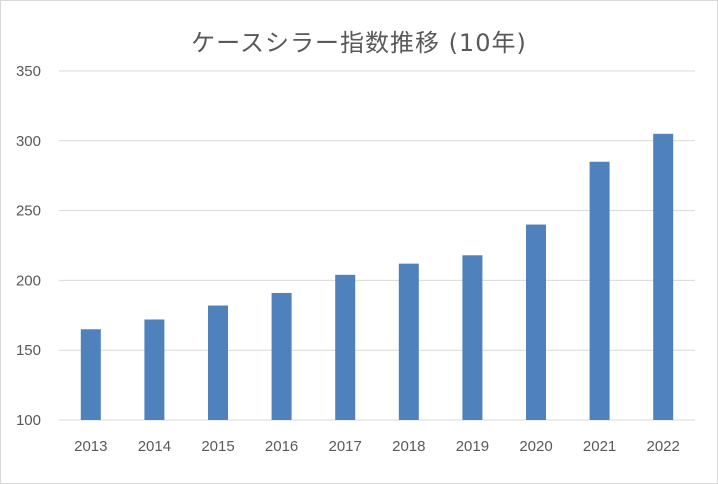  I want to click on bar-2019, so click(472, 337).